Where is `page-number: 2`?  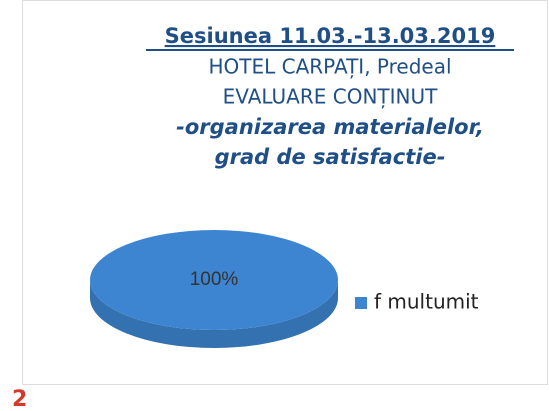 page-number: 2 is located at coordinates (19, 399).